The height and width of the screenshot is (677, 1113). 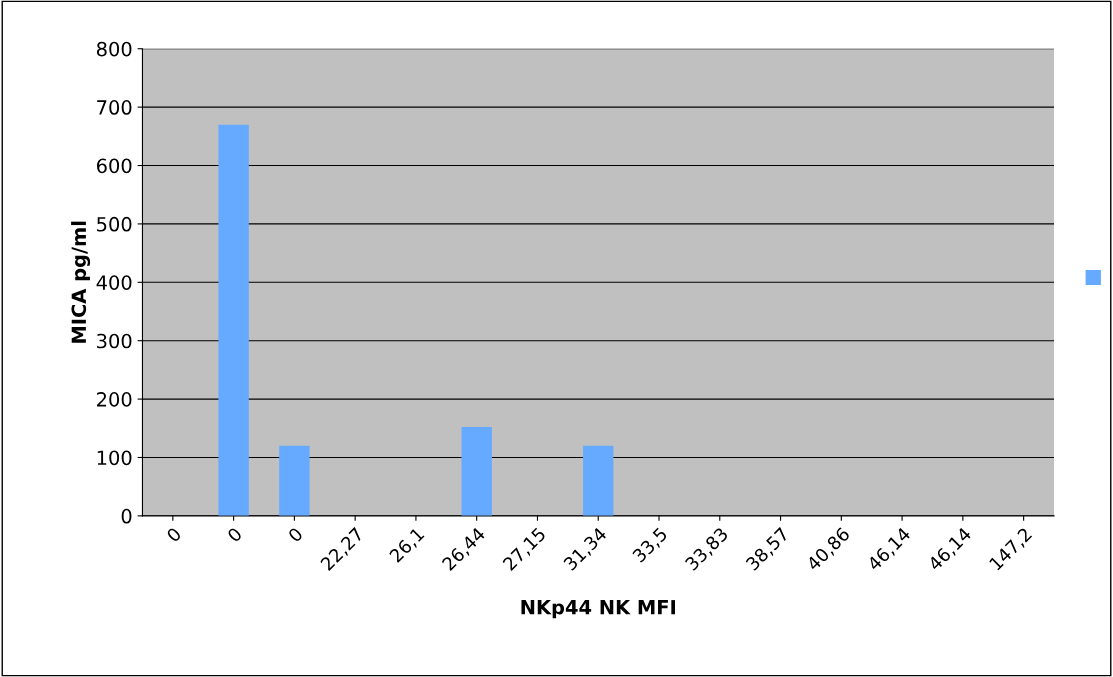 I want to click on y-tick-label: 700, so click(x=114, y=107).